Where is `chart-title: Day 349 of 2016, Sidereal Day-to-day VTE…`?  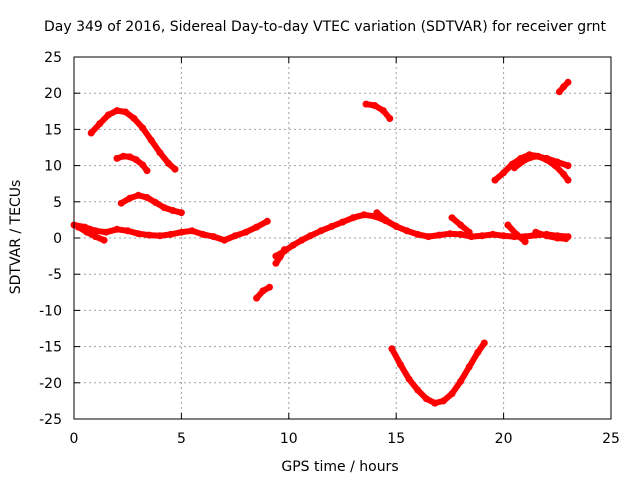 chart-title: Day 349 of 2016, Sidereal Day-to-day VTE… is located at coordinates (325, 27).